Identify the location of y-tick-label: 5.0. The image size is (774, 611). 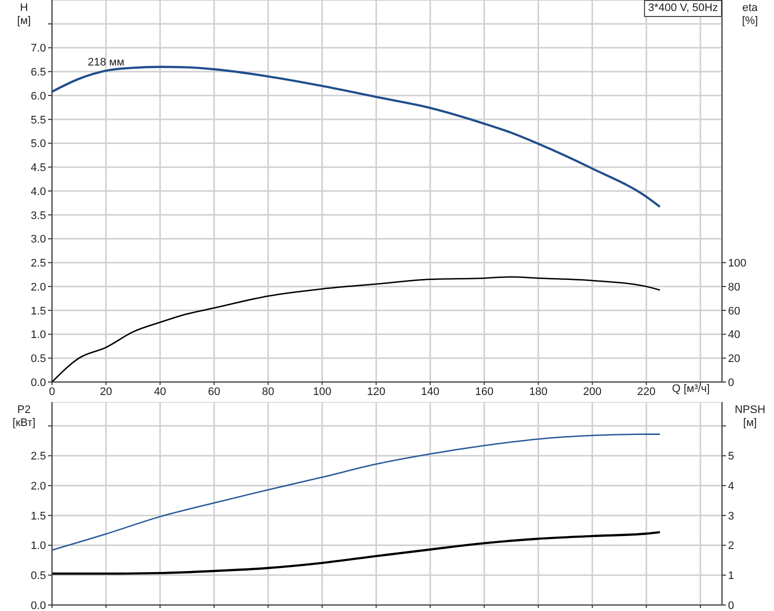
(38, 144).